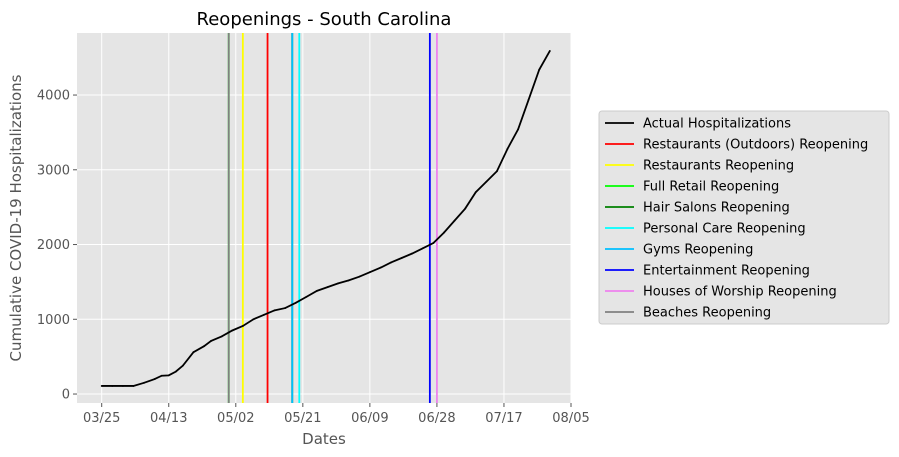 This screenshot has height=457, width=899. Describe the element at coordinates (66, 395) in the screenshot. I see `y-tick-label: 0` at that location.